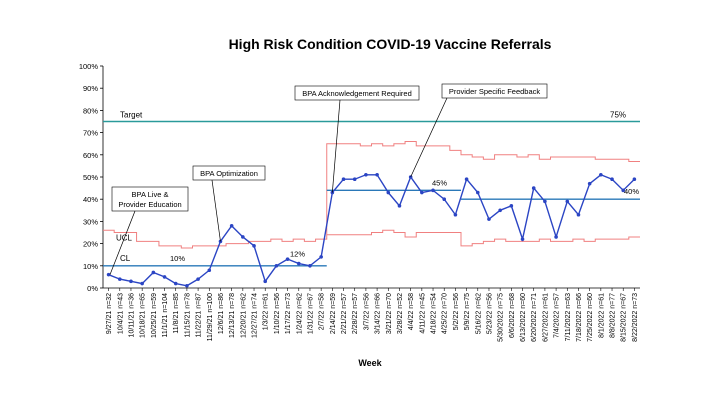 Image resolution: width=720 pixels, height=410 pixels. I want to click on x-tick-label: 5/2/22 n=56, so click(456, 311).